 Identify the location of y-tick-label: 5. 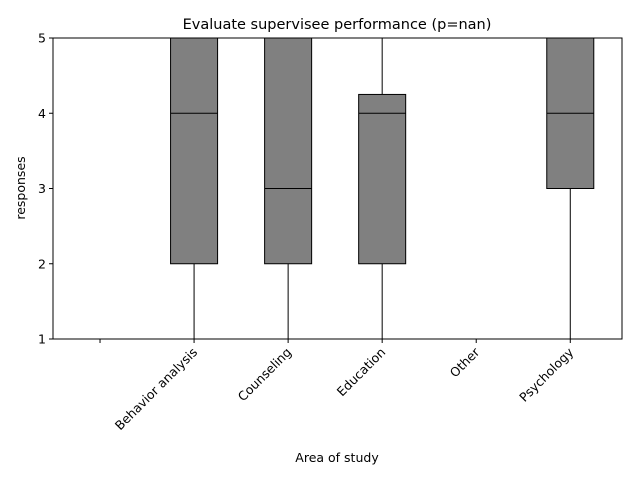
(42, 38).